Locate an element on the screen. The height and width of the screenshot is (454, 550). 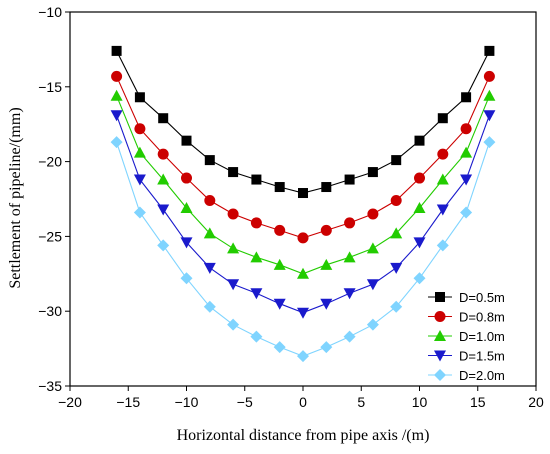
y-tick-label: −35 is located at coordinates (50, 386).